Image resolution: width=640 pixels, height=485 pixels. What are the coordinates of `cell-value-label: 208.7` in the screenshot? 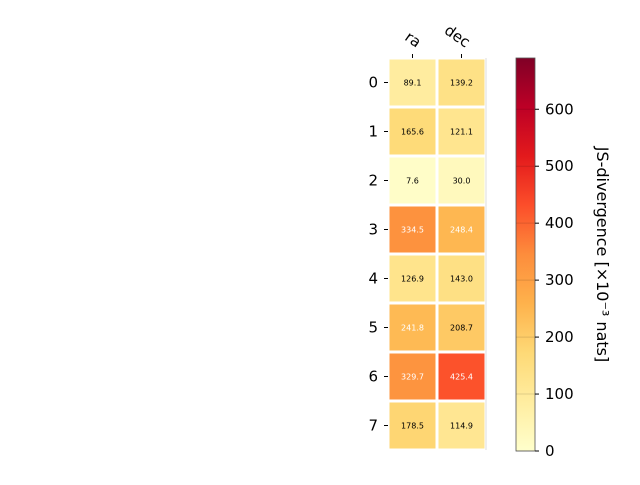 It's located at (461, 328).